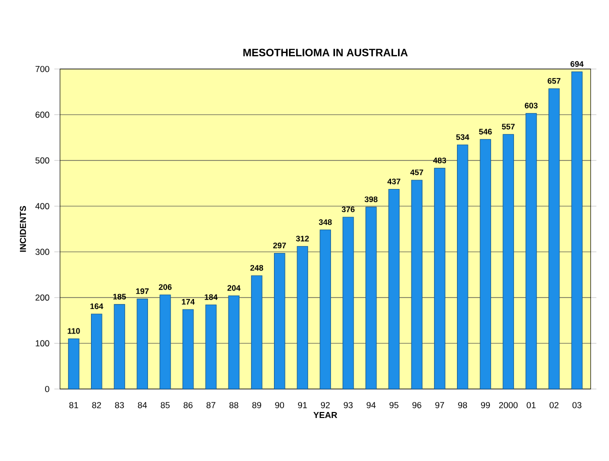  Describe the element at coordinates (348, 405) in the screenshot. I see `x-tick-label: 93` at that location.